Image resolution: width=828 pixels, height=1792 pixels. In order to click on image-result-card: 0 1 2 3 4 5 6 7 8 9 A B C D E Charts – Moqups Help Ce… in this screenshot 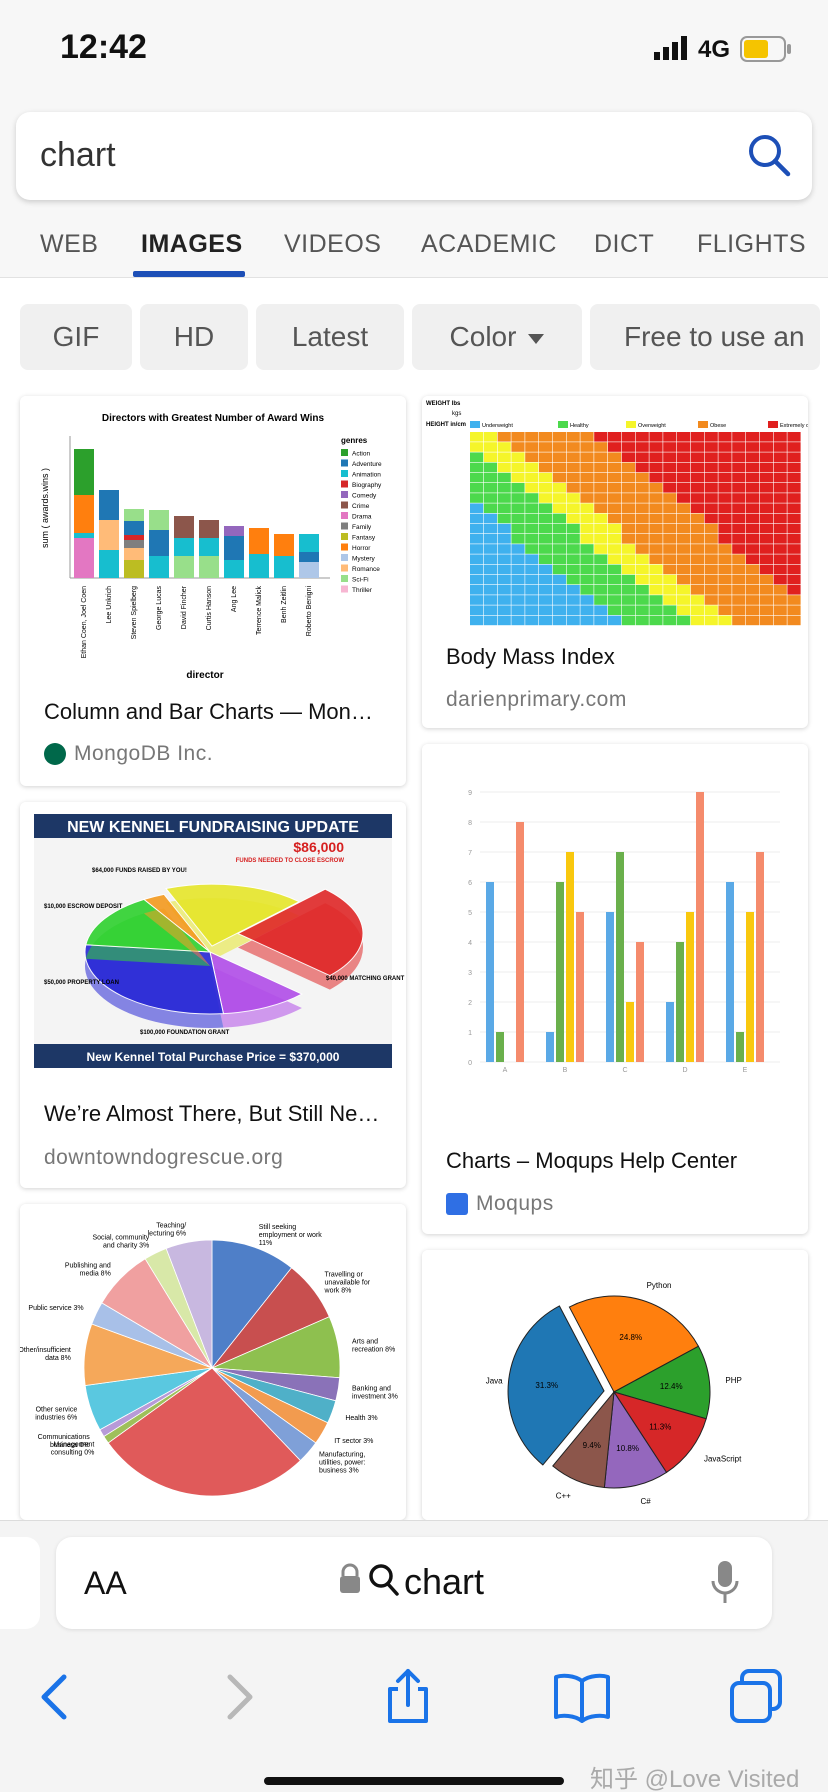, I will do `click(615, 989)`.